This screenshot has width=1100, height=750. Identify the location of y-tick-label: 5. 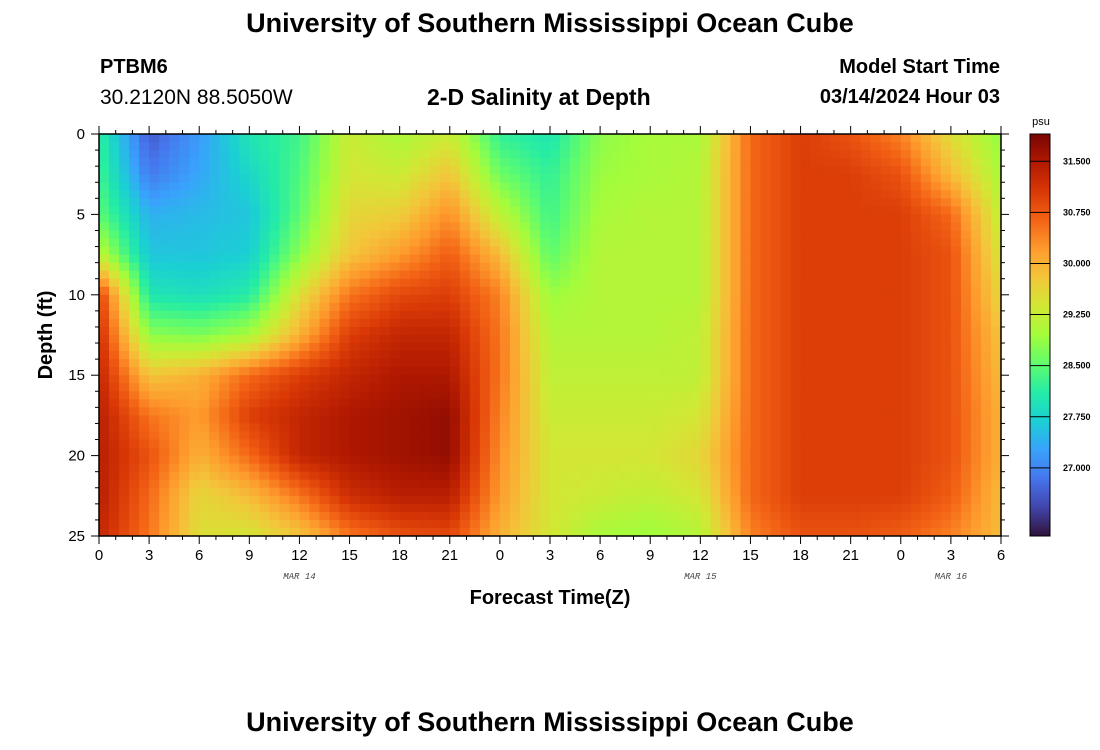
(81, 214).